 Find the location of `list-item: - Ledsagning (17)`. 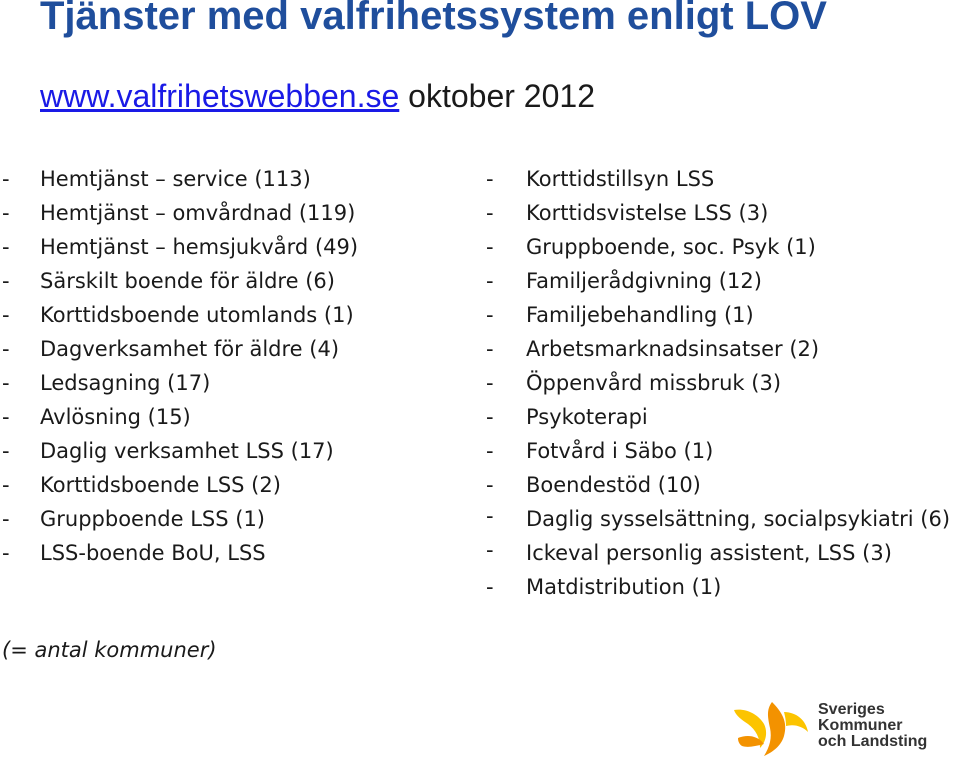

list-item: - Ledsagning (17) is located at coordinates (237, 383).